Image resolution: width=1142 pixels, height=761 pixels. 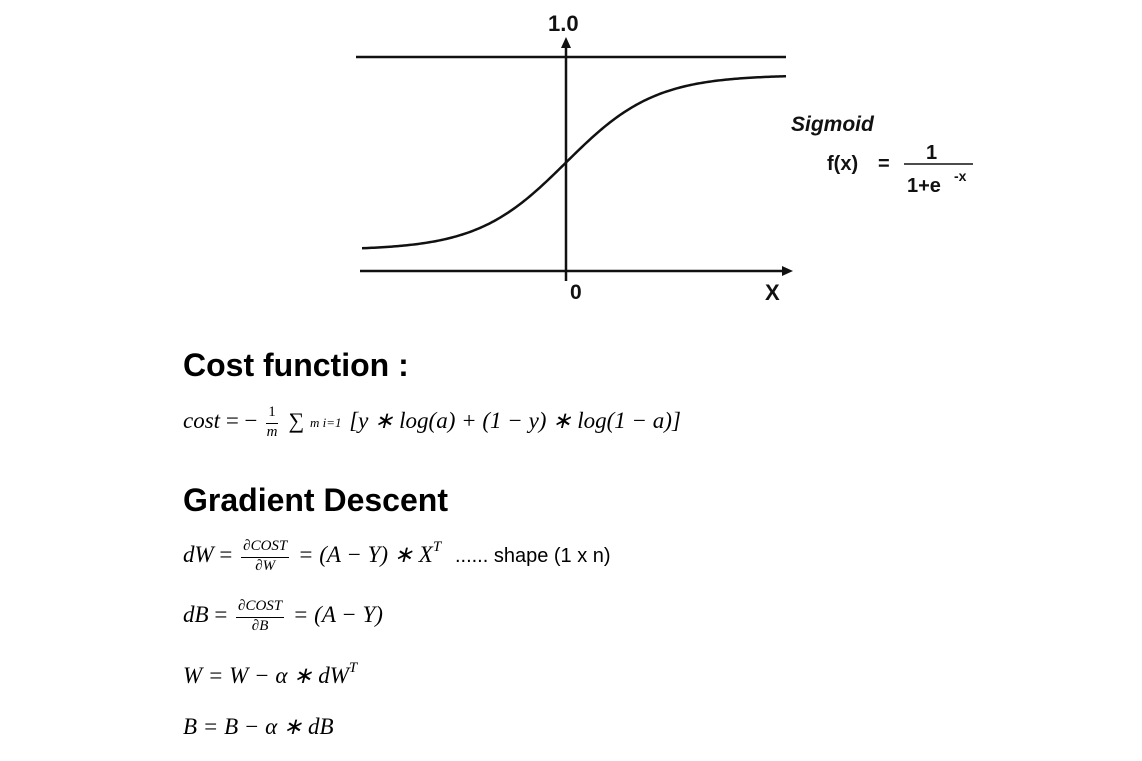 I want to click on sum-lower: i=1, so click(x=332, y=423).